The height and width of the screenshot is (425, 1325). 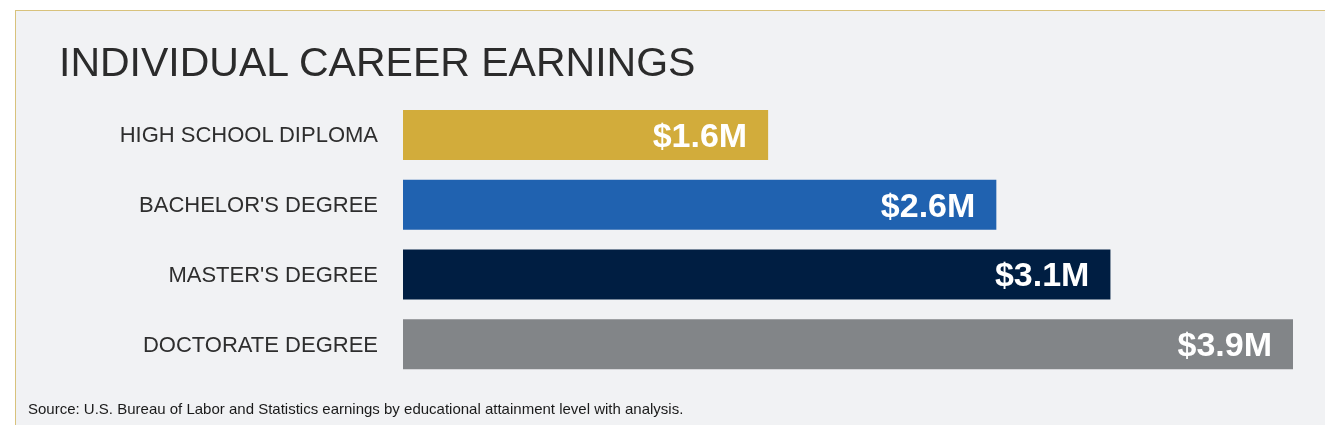 I want to click on y-tick-label: DOCTORATE DEGREE, so click(x=260, y=344).